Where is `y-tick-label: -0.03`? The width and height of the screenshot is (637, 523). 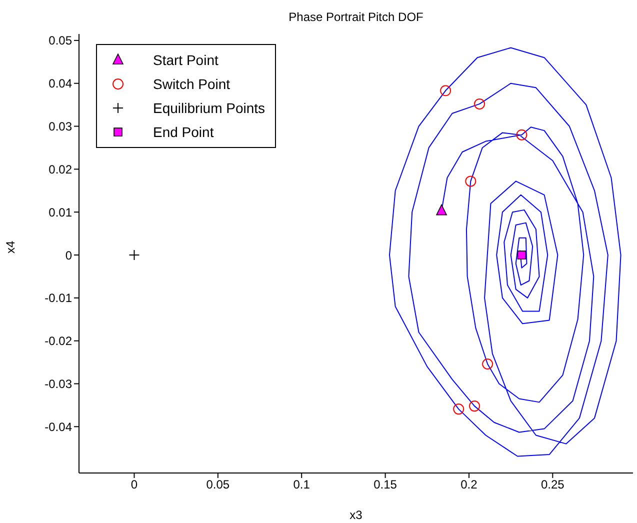
y-tick-label: -0.03 is located at coordinates (58, 384).